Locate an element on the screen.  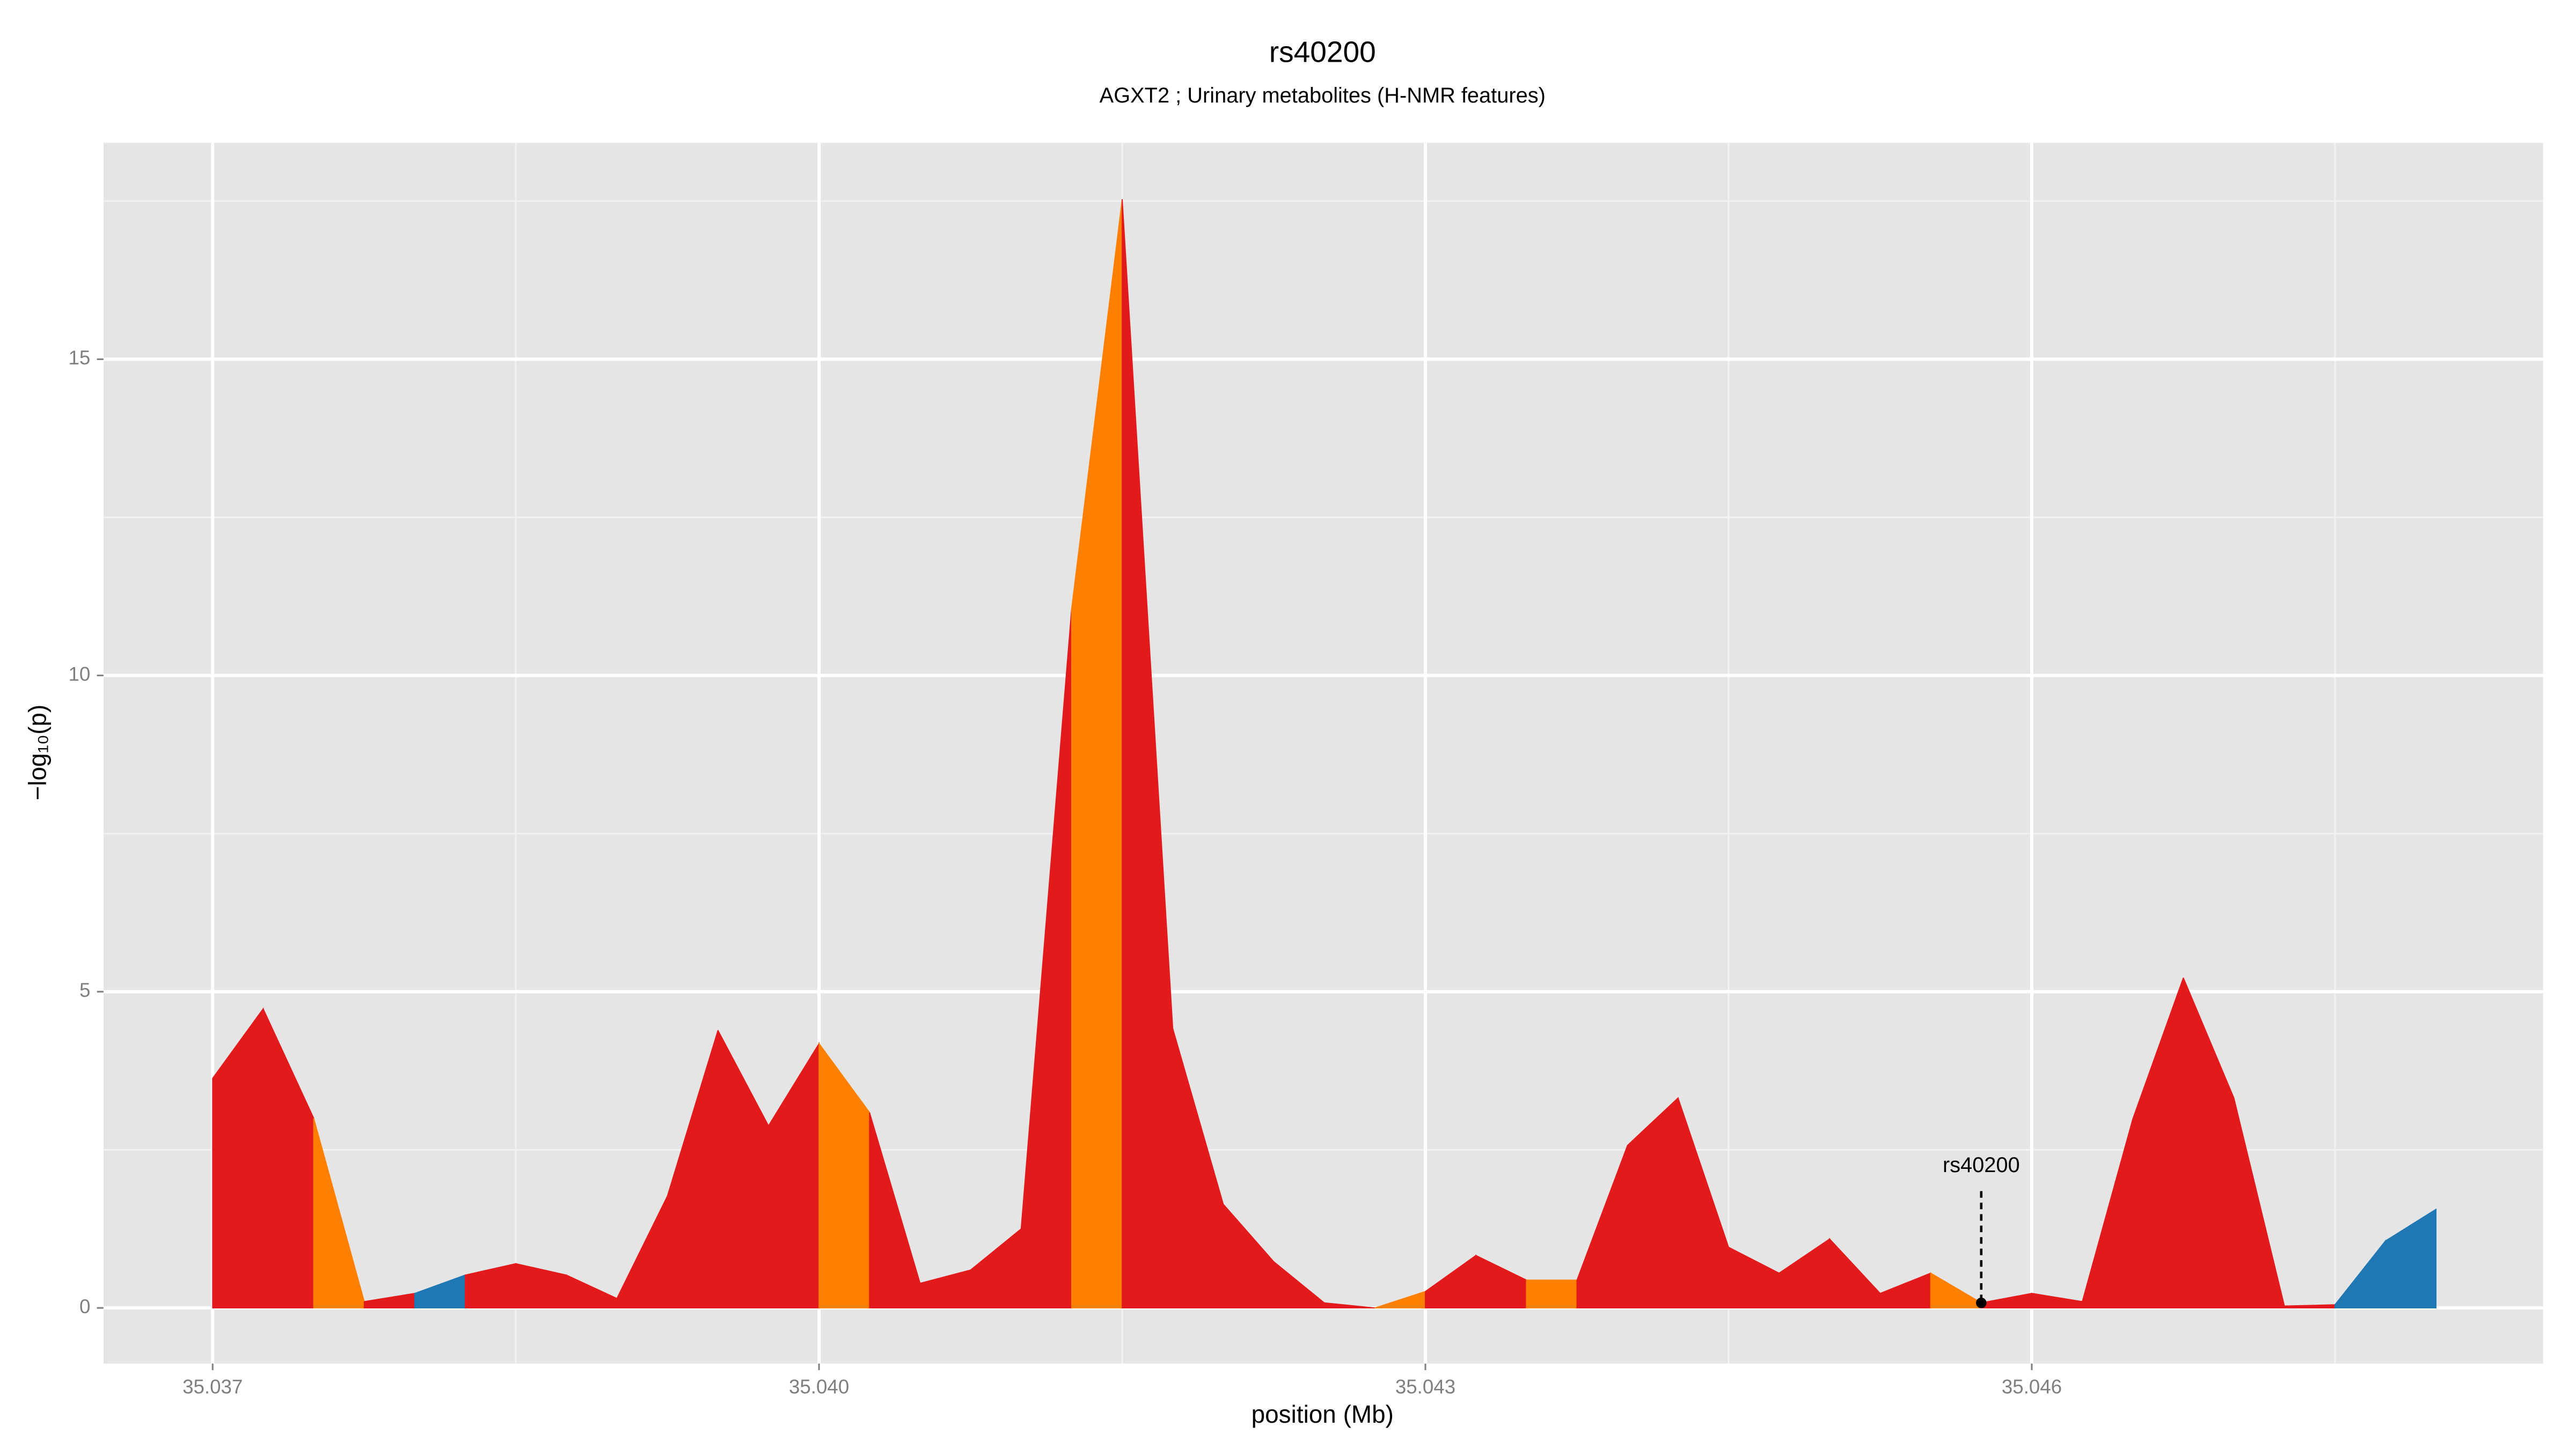
y-tick-label: 10 is located at coordinates (80, 674).